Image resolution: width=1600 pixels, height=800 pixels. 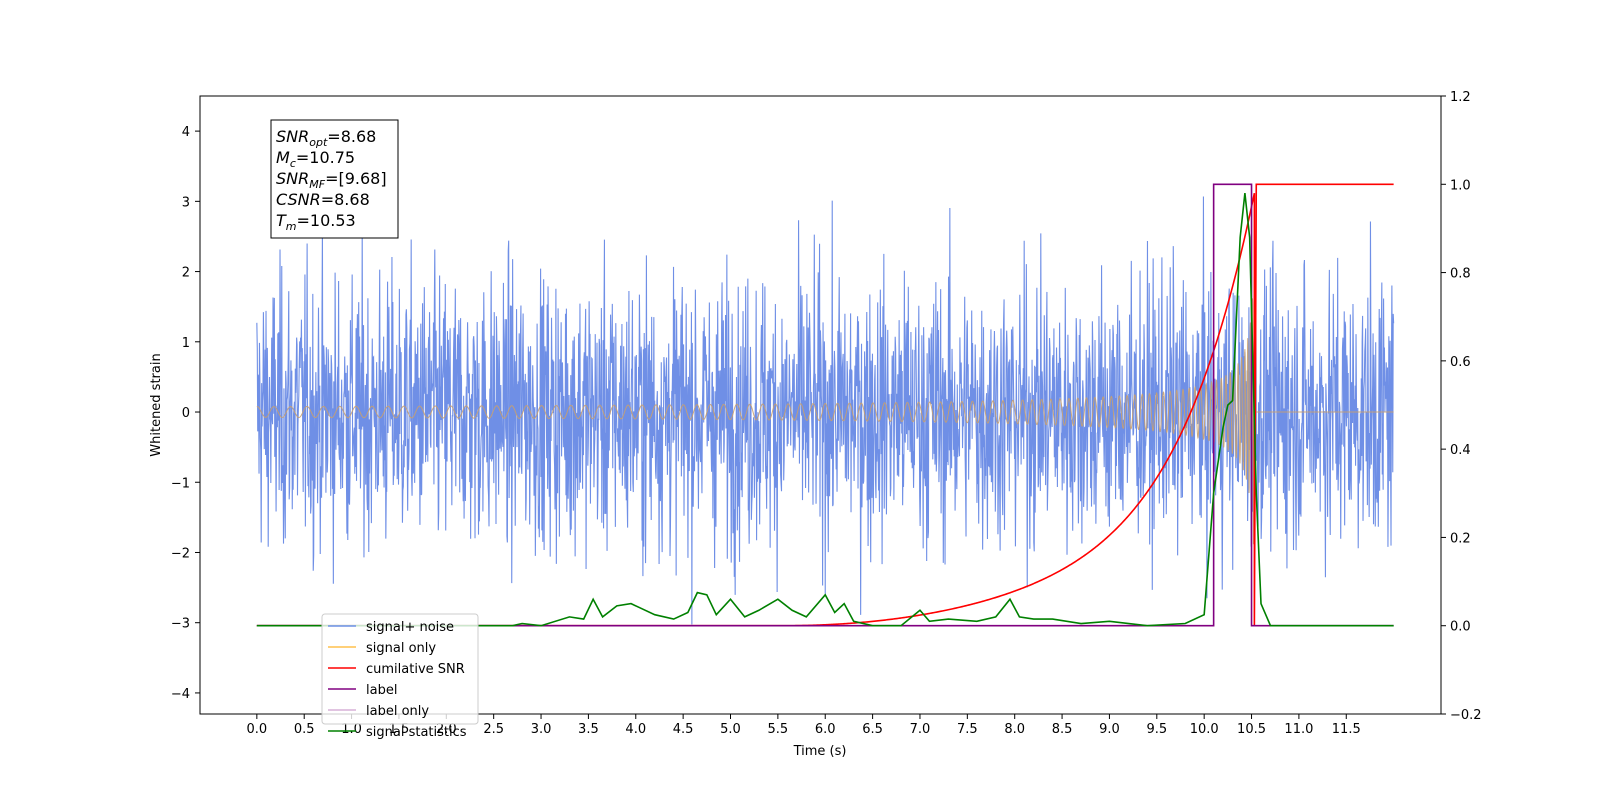 I want to click on x-tick-label: 1.0, so click(x=351, y=729).